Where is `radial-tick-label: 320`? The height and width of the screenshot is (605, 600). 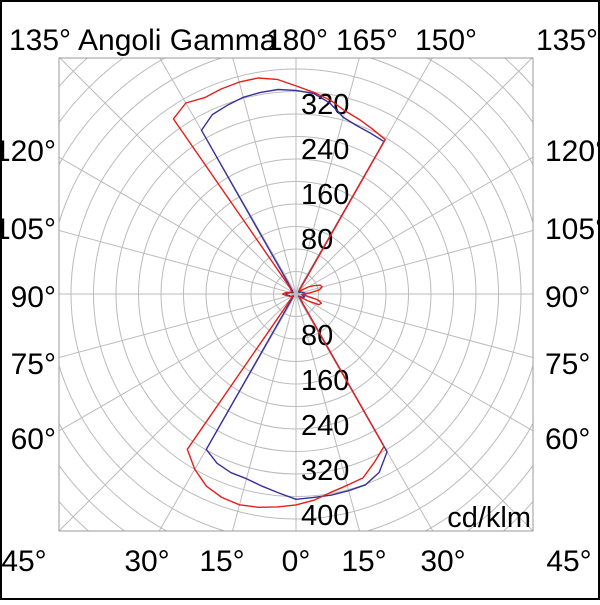 radial-tick-label: 320 is located at coordinates (325, 471).